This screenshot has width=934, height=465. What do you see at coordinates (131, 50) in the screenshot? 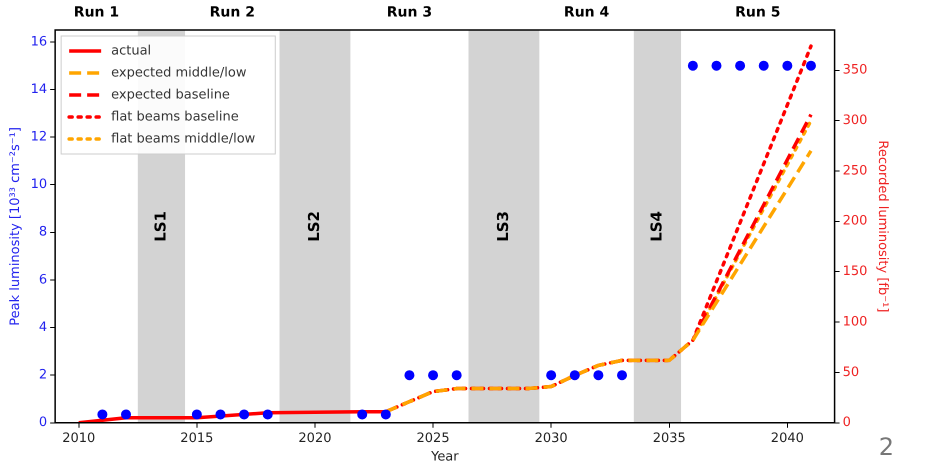
I see `legend-label: actual` at bounding box center [131, 50].